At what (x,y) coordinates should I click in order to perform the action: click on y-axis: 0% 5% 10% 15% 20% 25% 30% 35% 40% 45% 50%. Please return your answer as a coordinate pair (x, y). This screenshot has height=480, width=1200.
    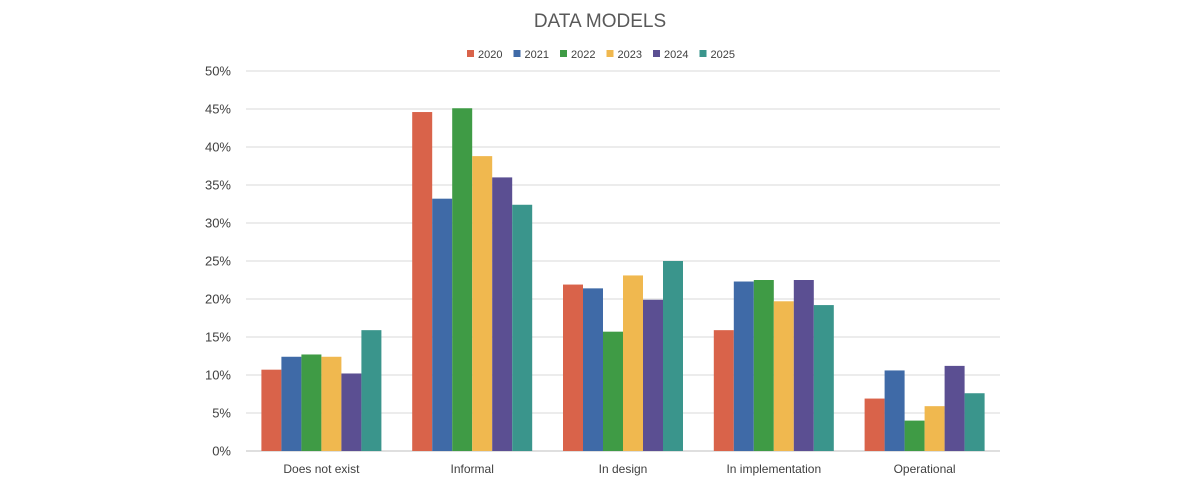
    Looking at the image, I should click on (218, 261).